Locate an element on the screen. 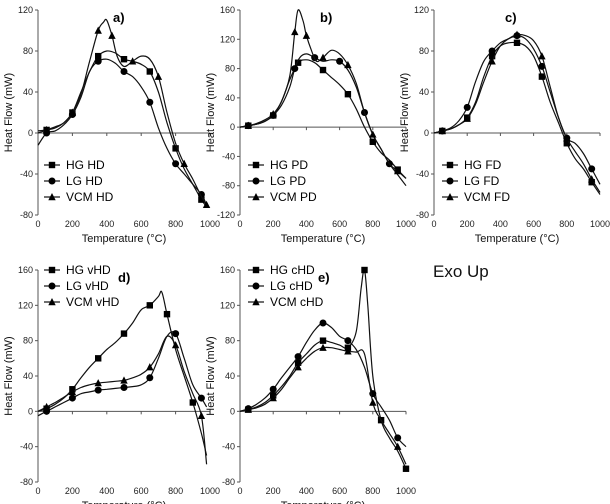 The image size is (610, 504). legend-entry: HG HD is located at coordinates (85, 165).